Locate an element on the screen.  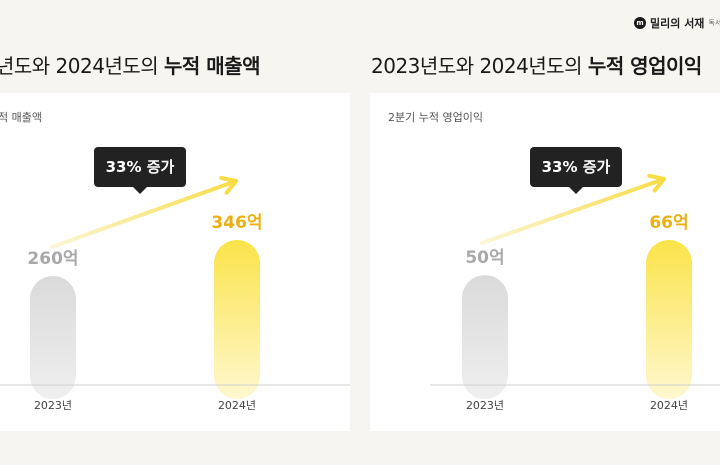
brand-name: 밀리의 서재 is located at coordinates (677, 23).